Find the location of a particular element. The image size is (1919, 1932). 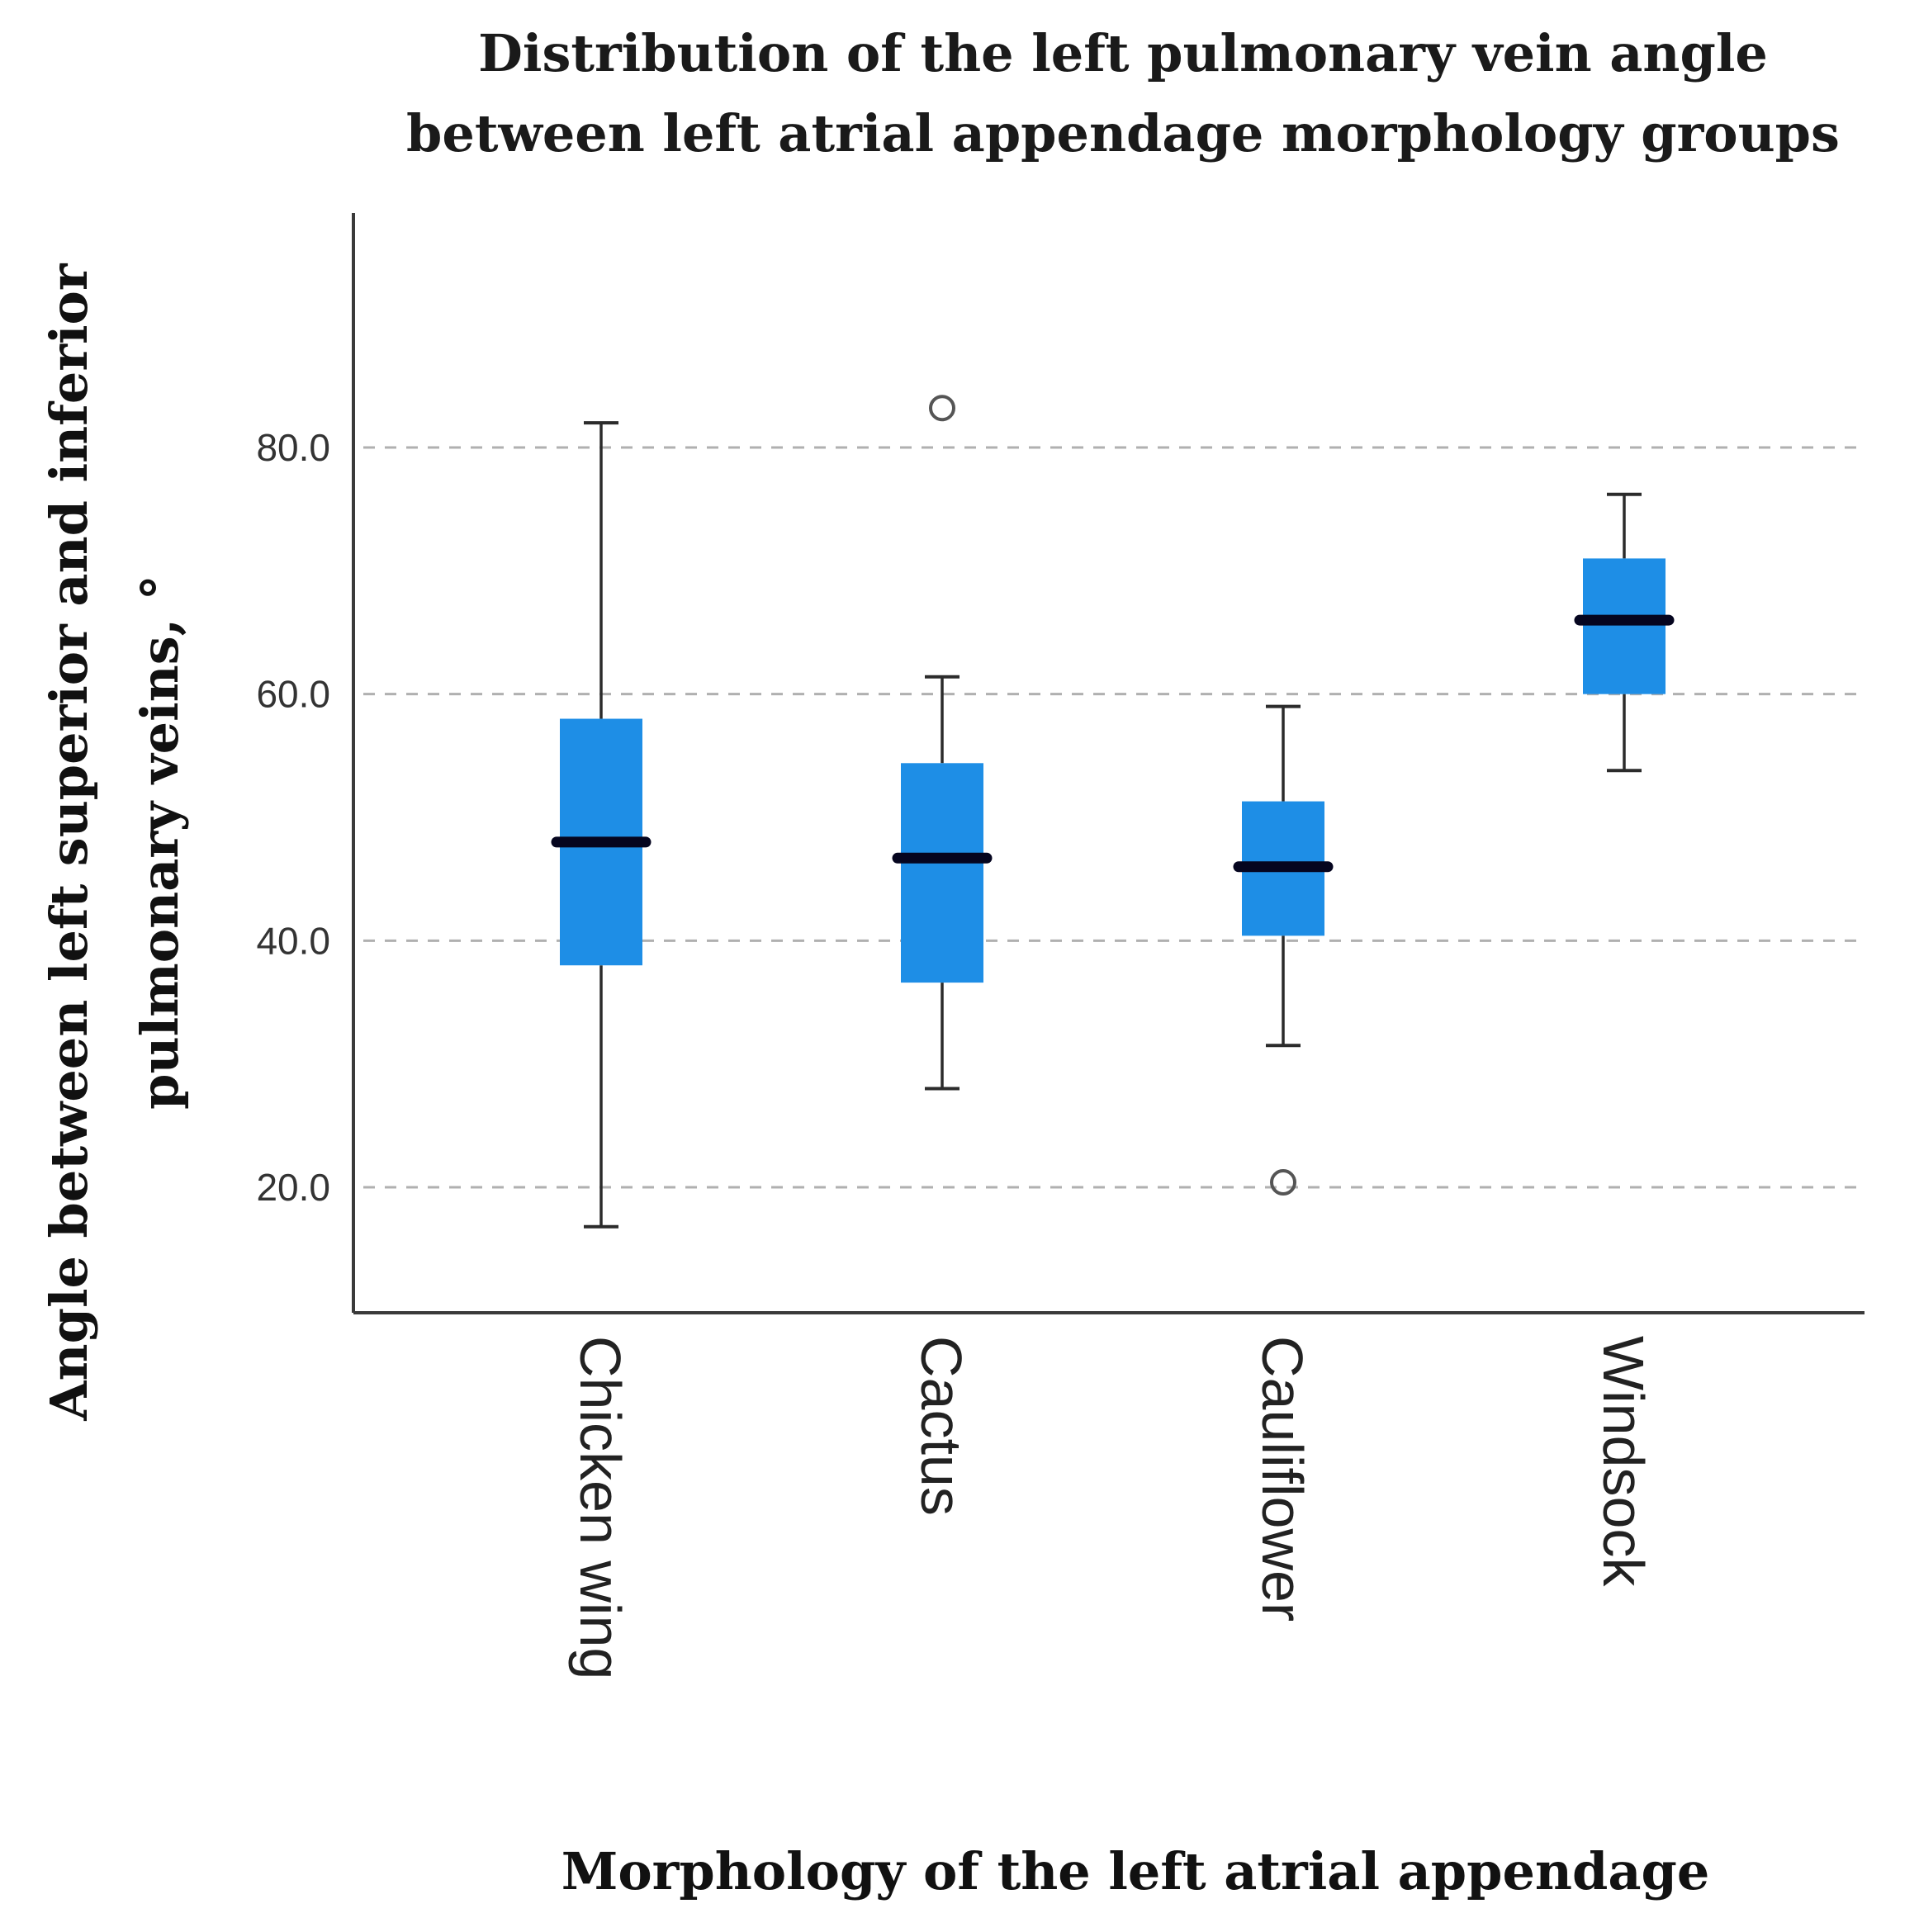

box-group-windsock is located at coordinates (1624, 632).